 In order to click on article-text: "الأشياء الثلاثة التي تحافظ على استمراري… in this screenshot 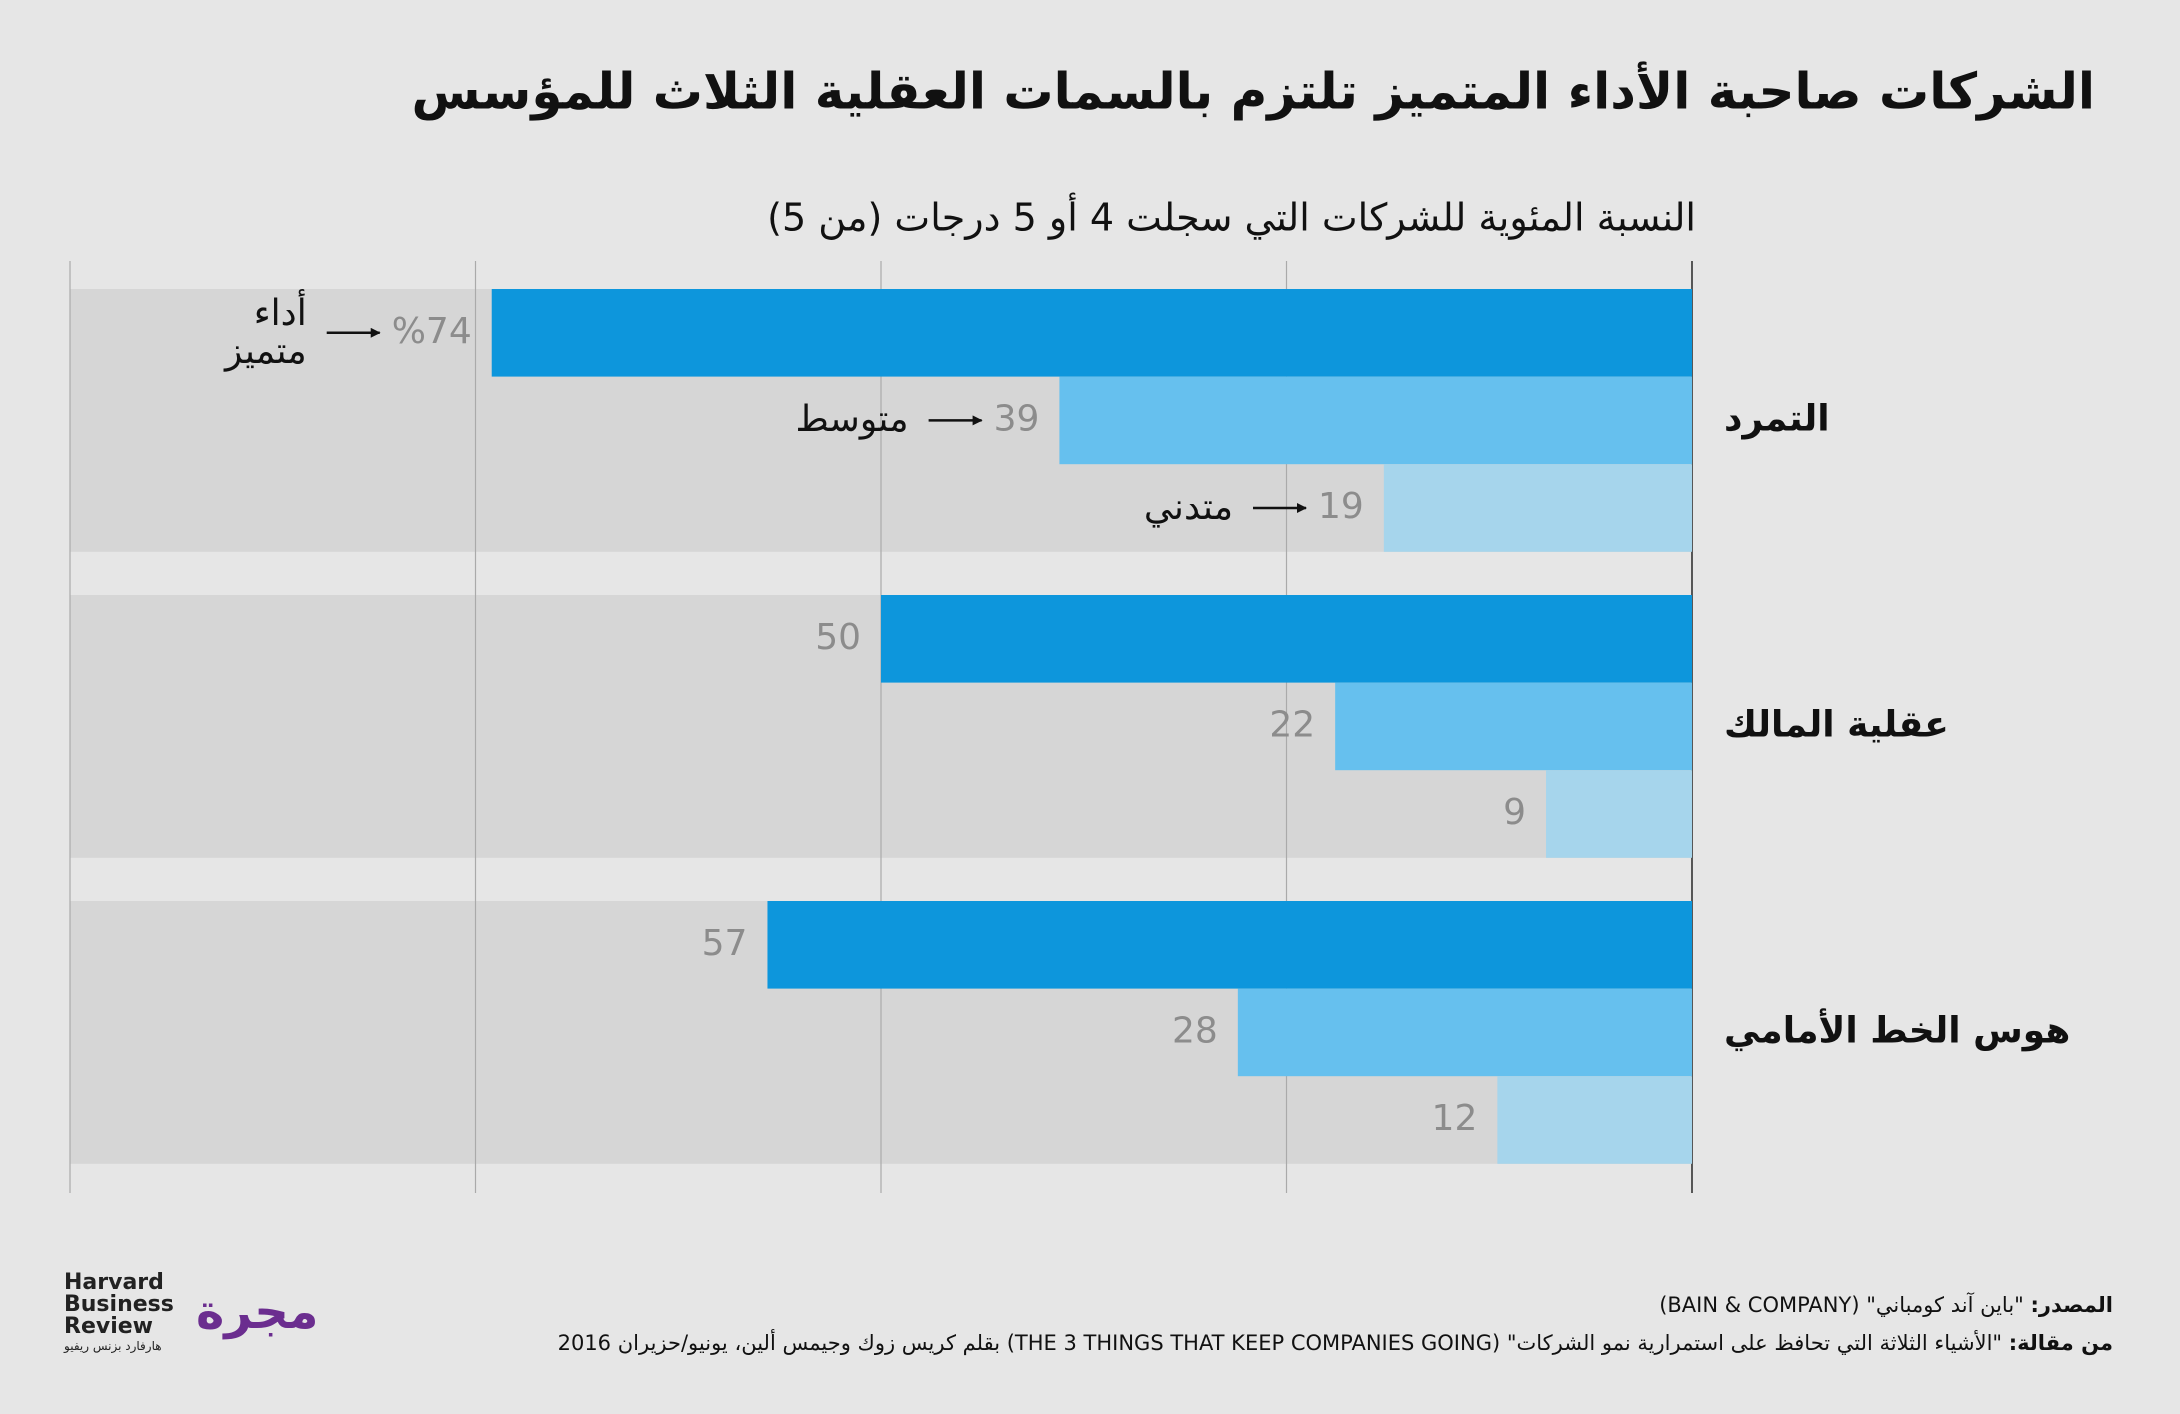, I will do `click(1280, 1343)`.